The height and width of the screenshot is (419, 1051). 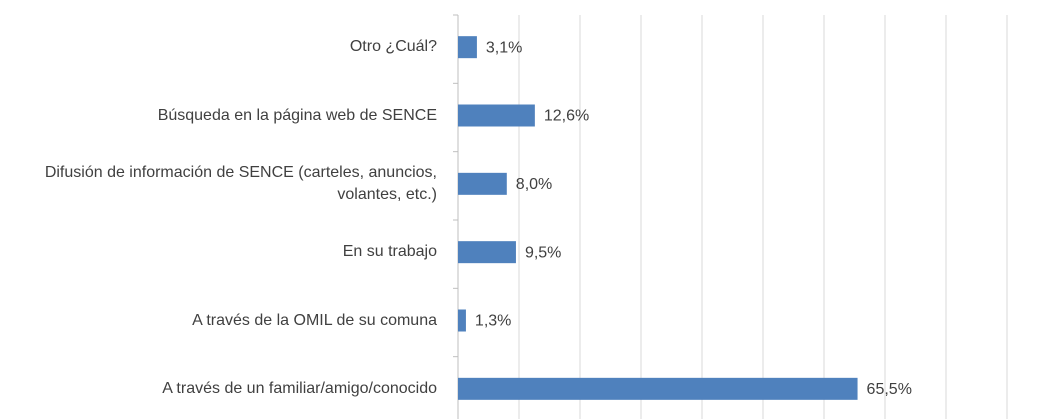 What do you see at coordinates (534, 184) in the screenshot?
I see `data-label: 8,0%` at bounding box center [534, 184].